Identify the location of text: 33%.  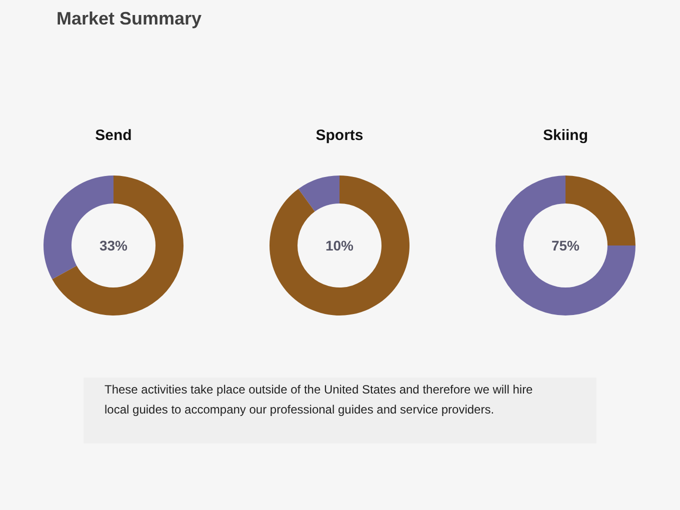
(113, 246).